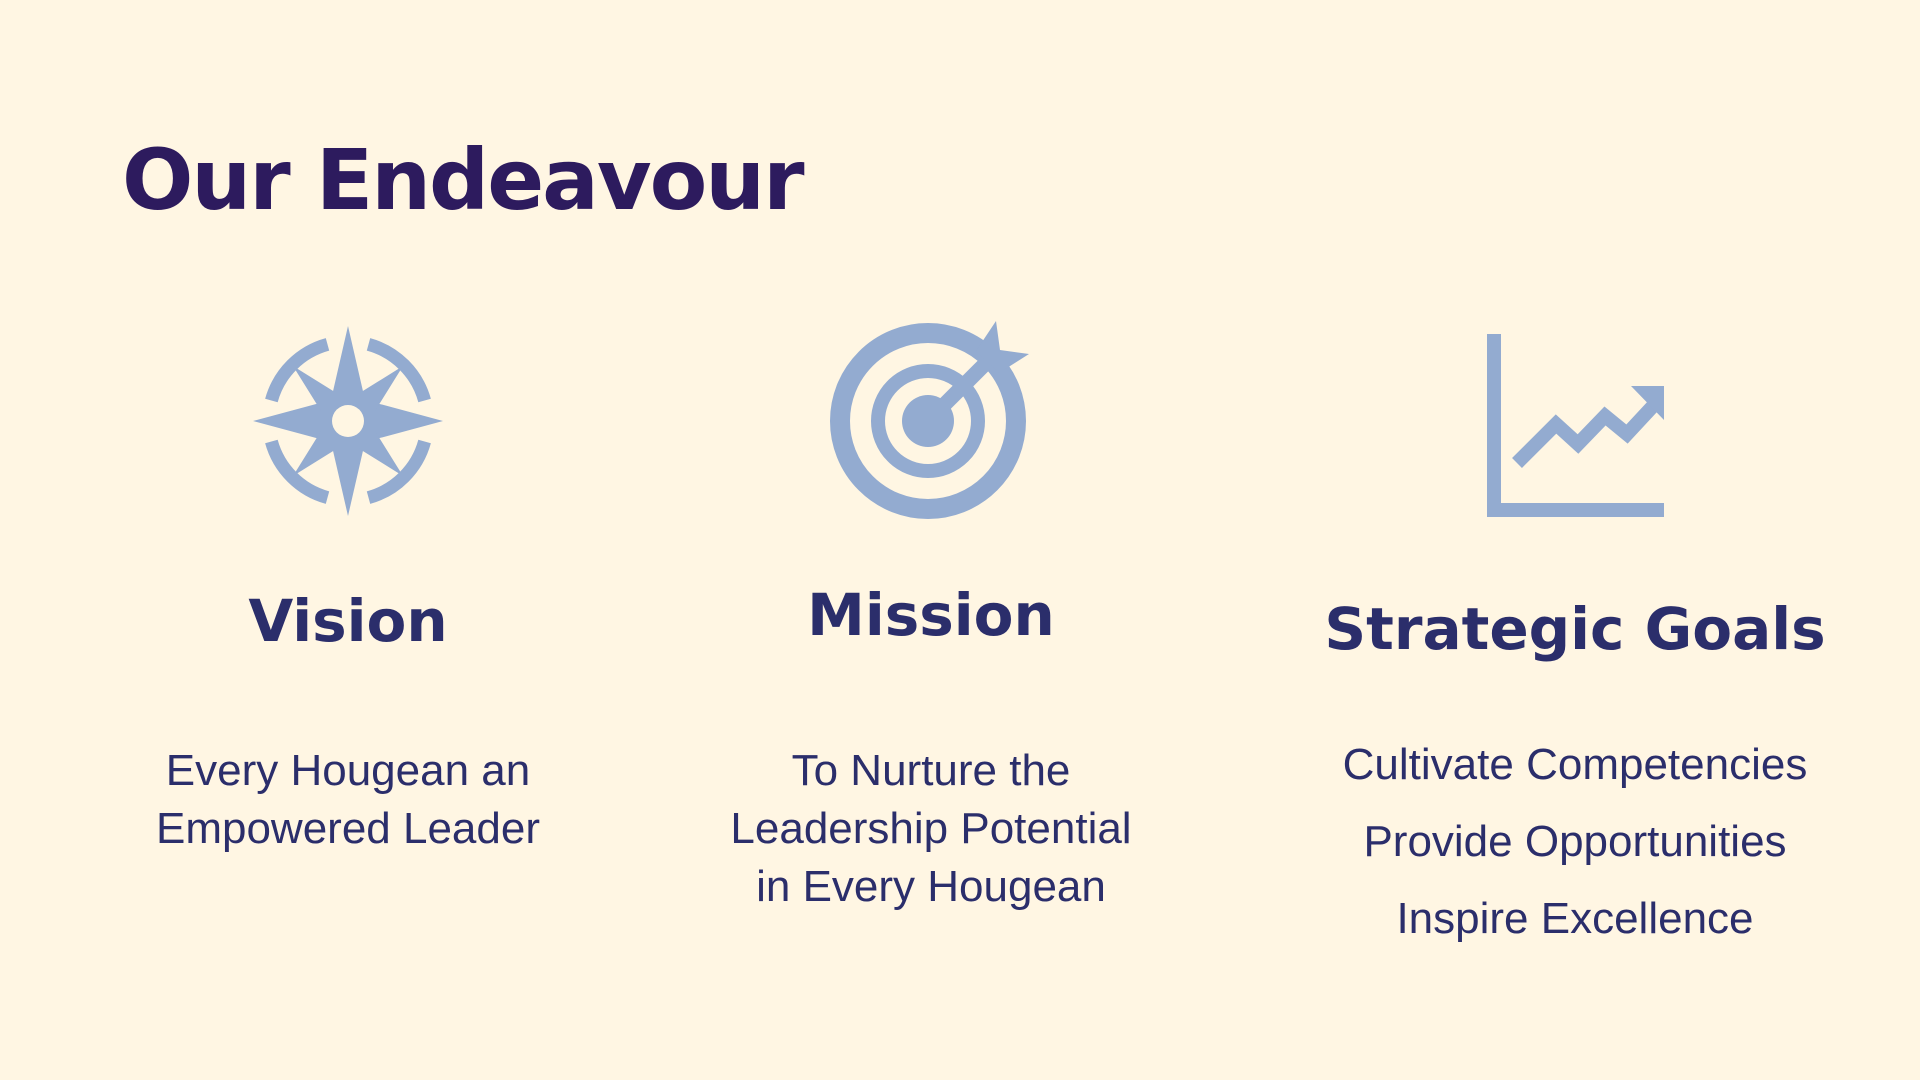  I want to click on goal-item: Cultivate Competencies, so click(1575, 764).